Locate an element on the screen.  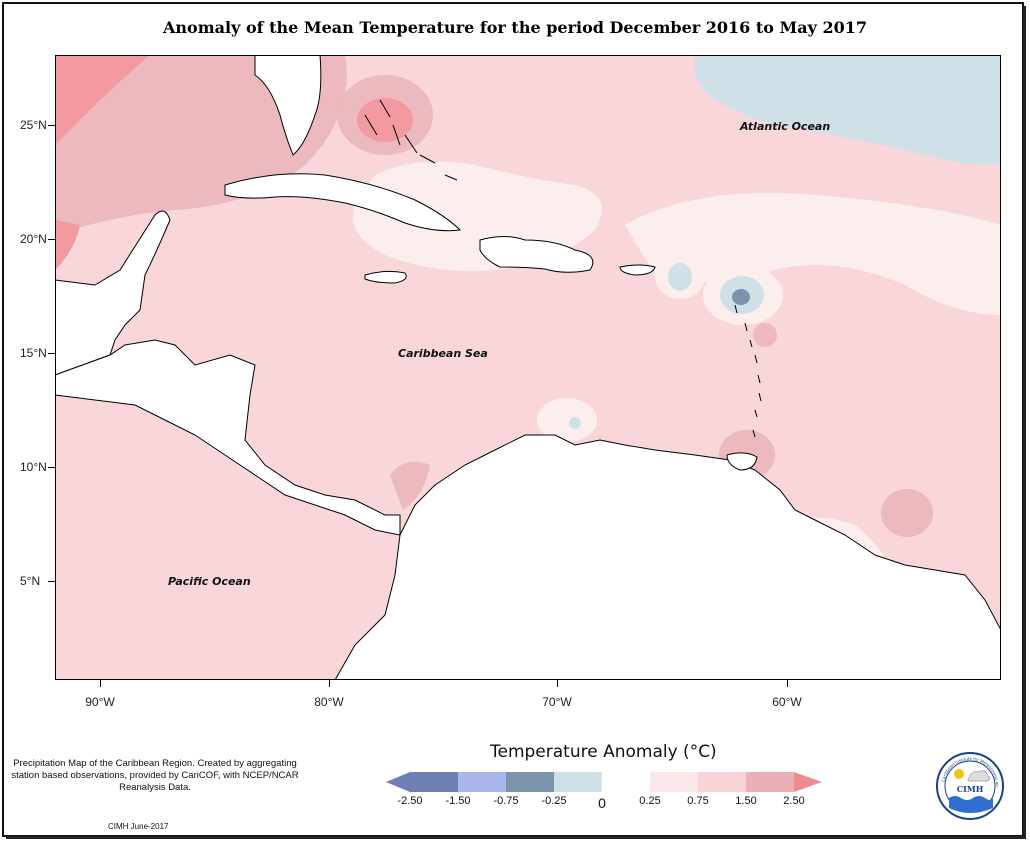
anomaly-zone-leewards-core is located at coordinates (741, 297).